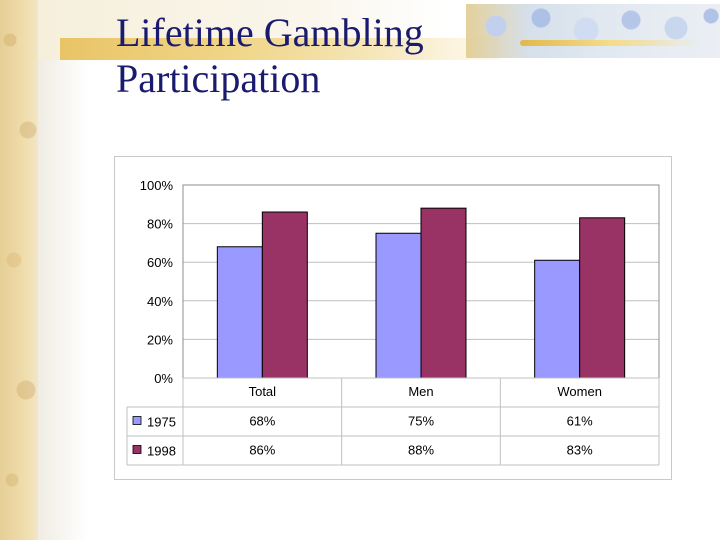 The height and width of the screenshot is (540, 720). What do you see at coordinates (137, 449) in the screenshot?
I see `legend-swatch-1998` at bounding box center [137, 449].